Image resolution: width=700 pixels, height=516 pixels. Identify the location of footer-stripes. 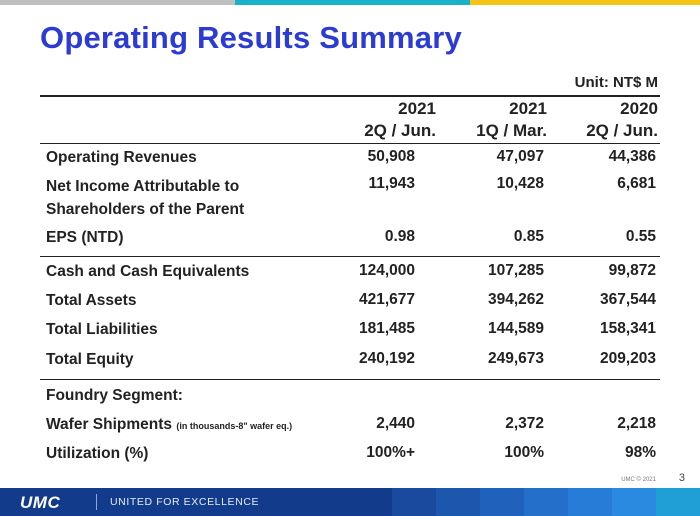
(546, 502).